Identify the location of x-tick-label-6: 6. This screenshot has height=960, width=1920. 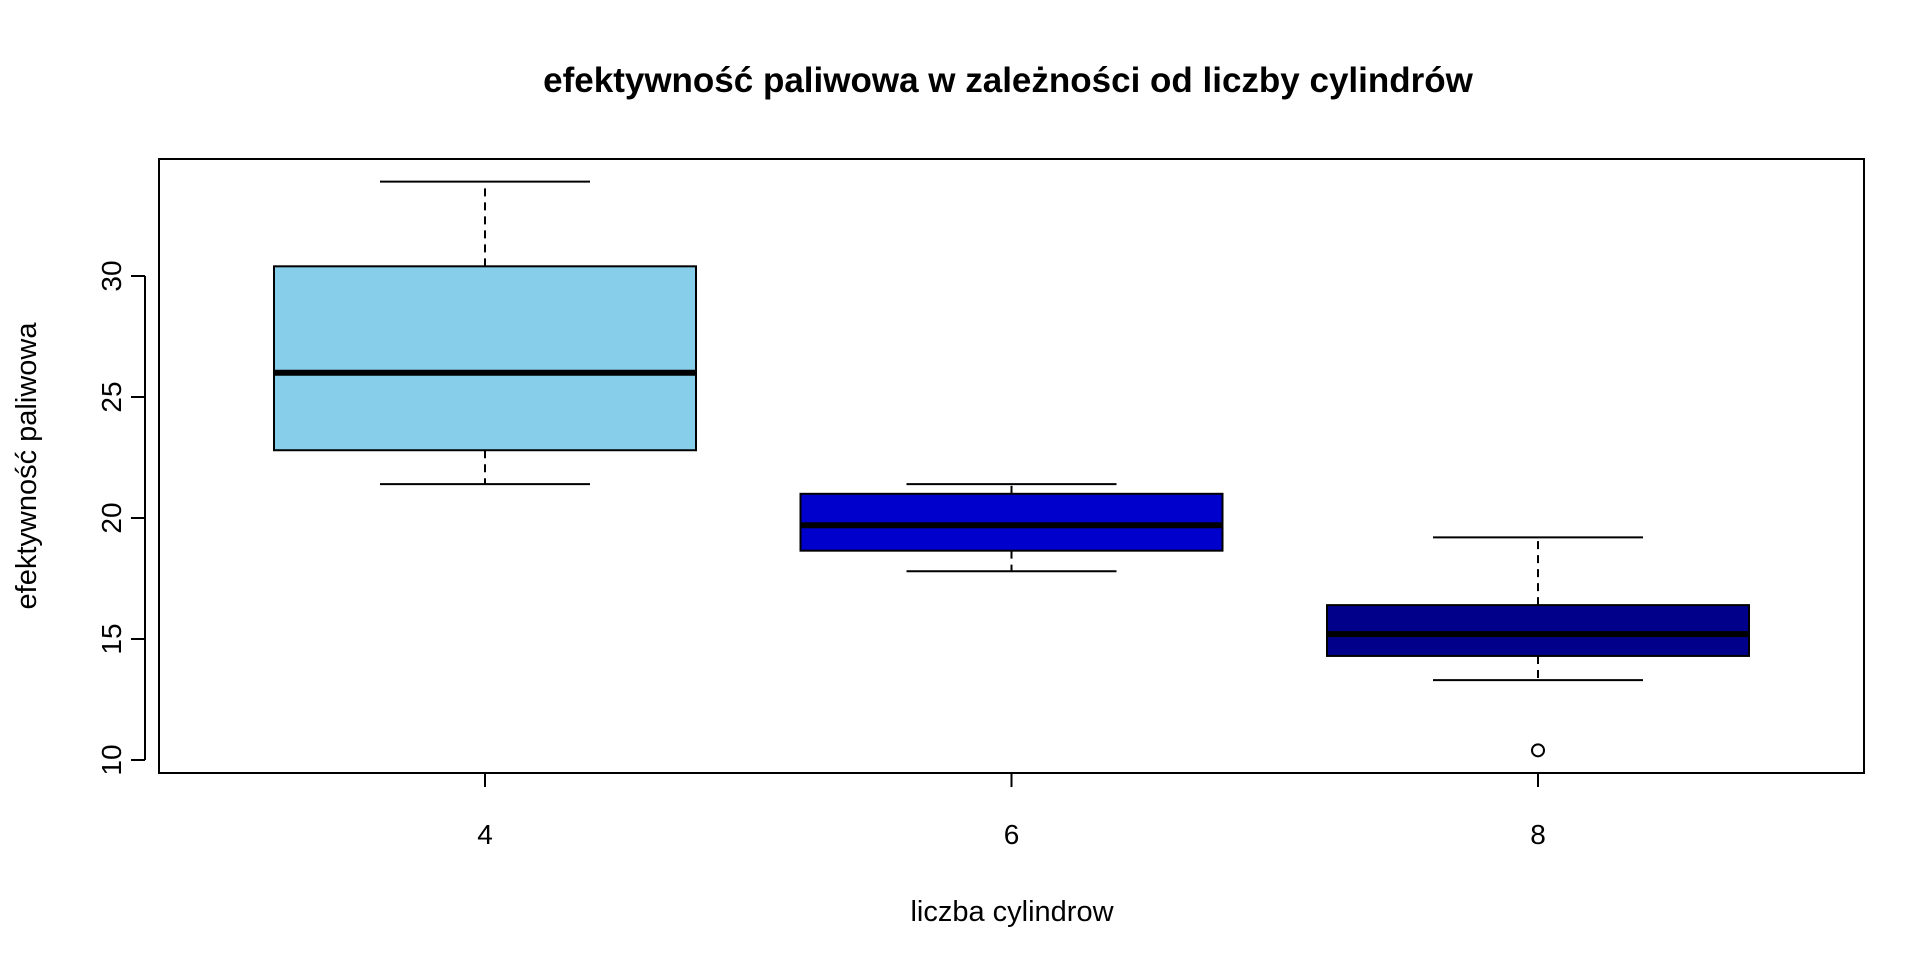
(1012, 834).